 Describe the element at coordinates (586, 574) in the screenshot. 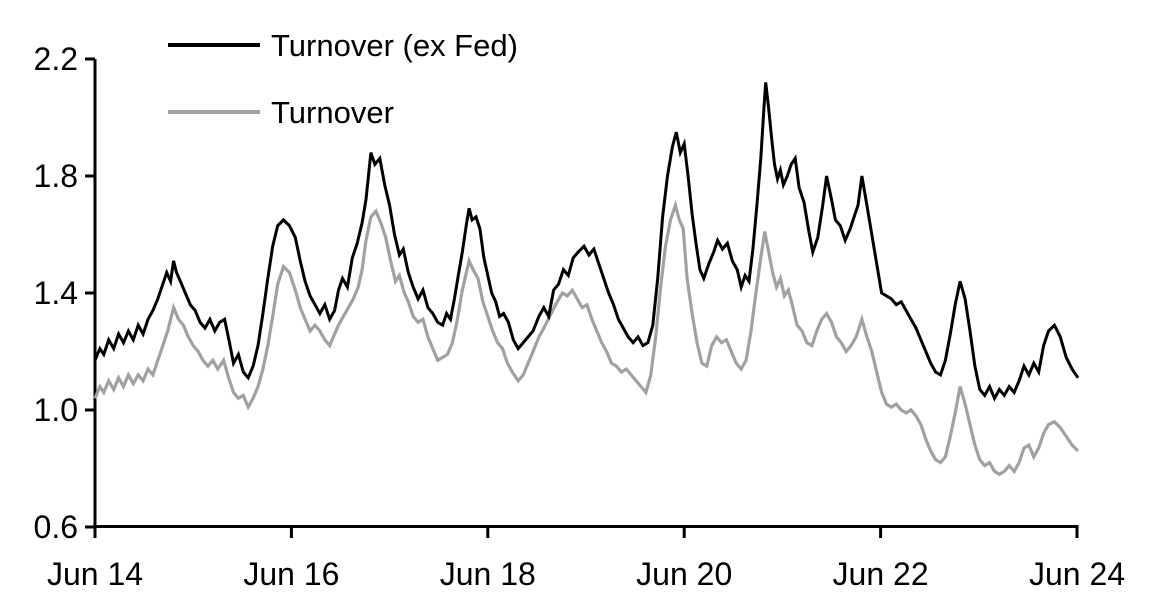

I see `x-axis-tick-labels: Jun 14 Jun 16 Jun 18 Jun 20 Jun 22 Jun 24` at that location.